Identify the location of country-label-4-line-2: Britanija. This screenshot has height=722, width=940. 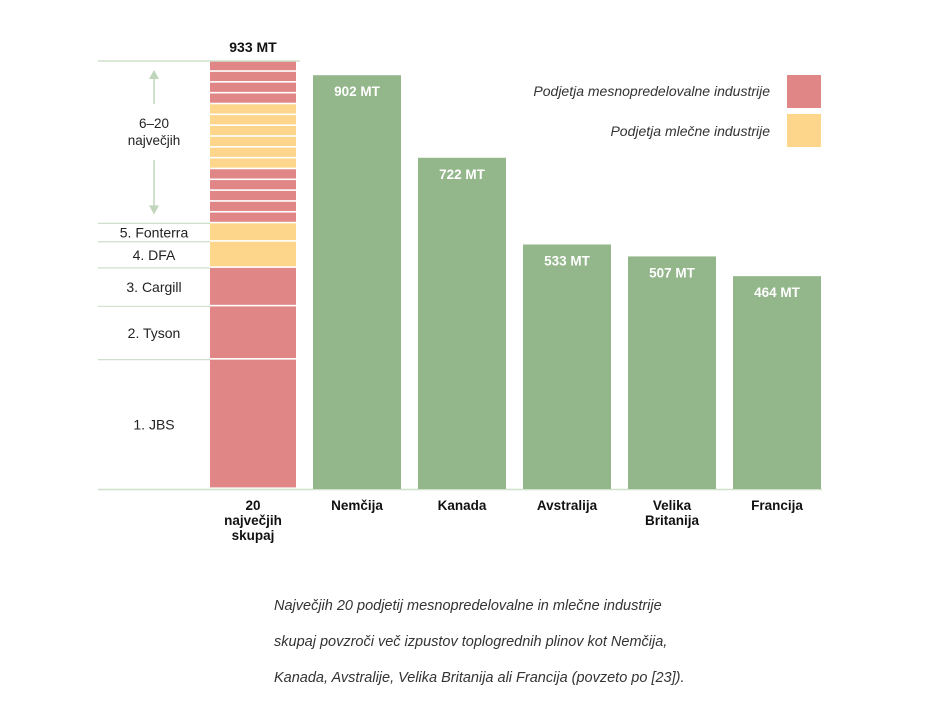
(672, 520).